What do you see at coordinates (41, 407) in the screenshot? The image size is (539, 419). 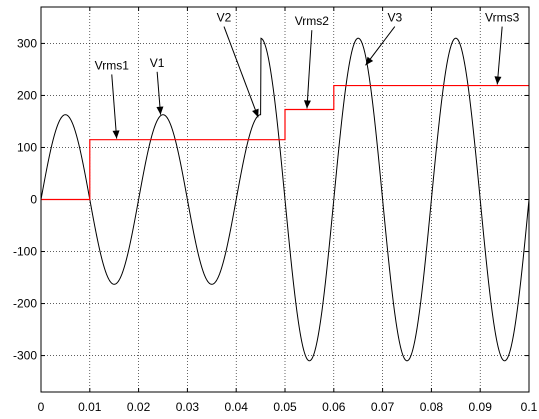 I see `x-tick-label: 0` at bounding box center [41, 407].